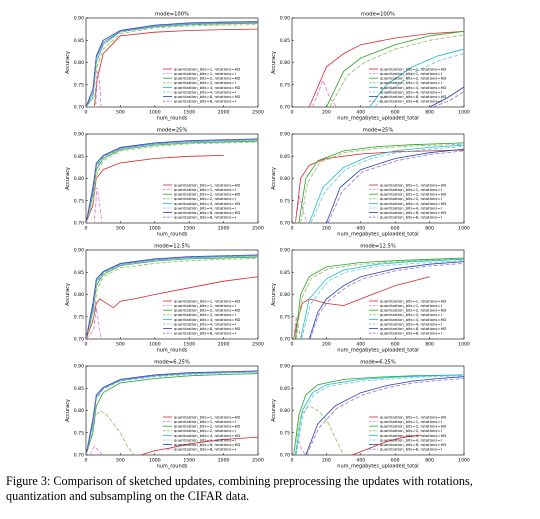  What do you see at coordinates (172, 235) in the screenshot?
I see `x-axis-label: num_rounds` at bounding box center [172, 235].